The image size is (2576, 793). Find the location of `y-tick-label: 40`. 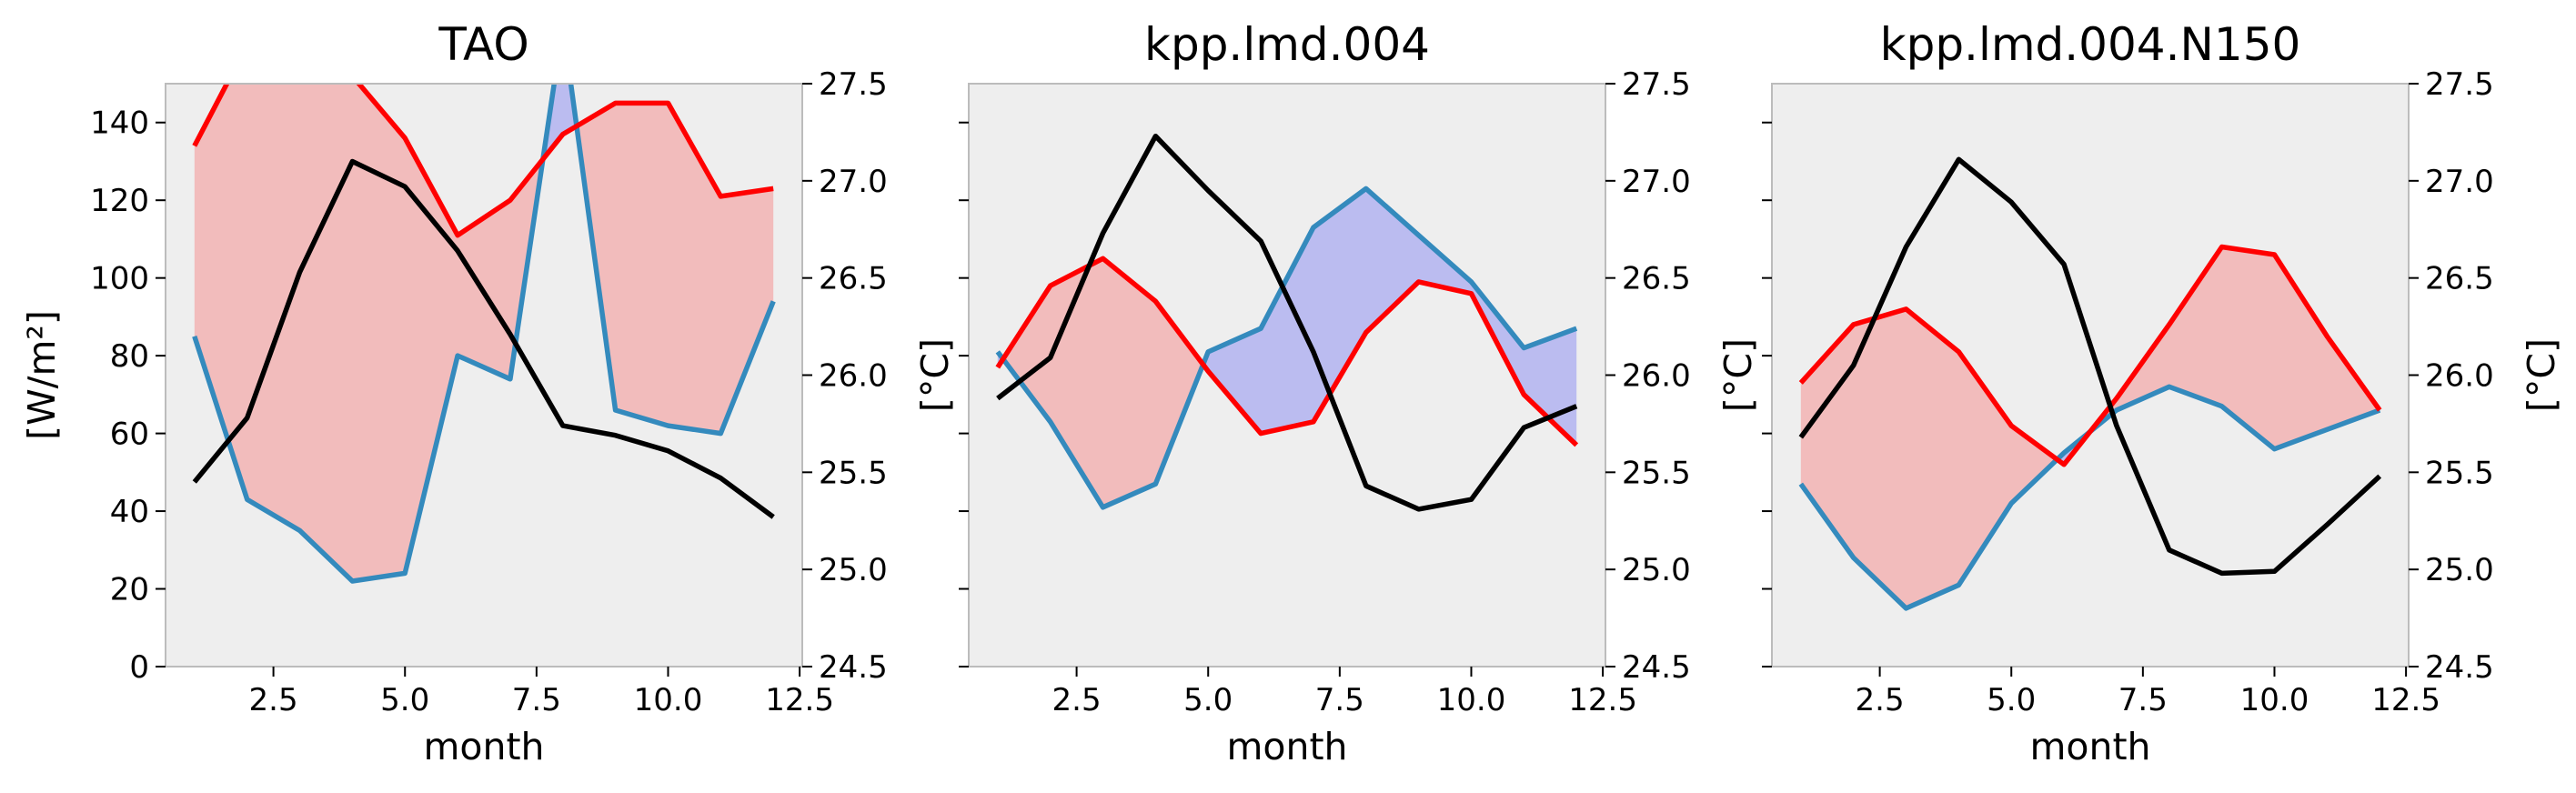

y-tick-label: 40 is located at coordinates (129, 512).